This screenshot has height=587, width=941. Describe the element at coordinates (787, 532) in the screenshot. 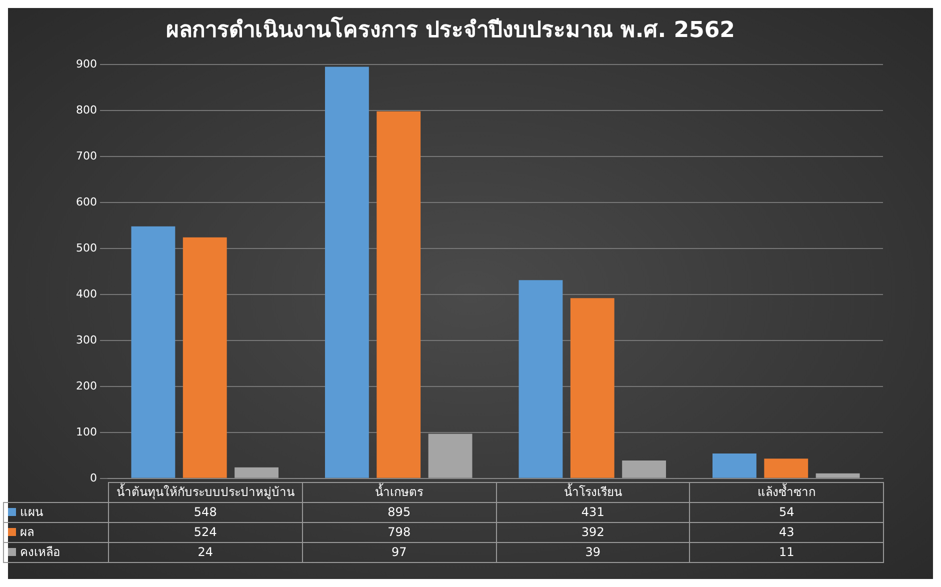

I see `data-label: 43` at that location.